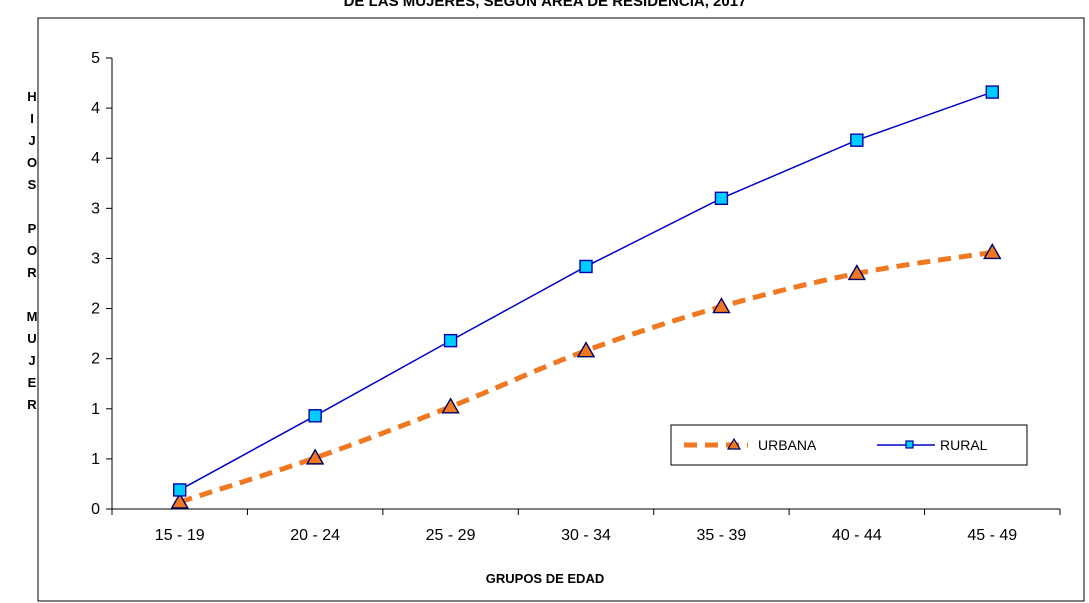  Describe the element at coordinates (586, 535) in the screenshot. I see `x-tick-label: 30 - 34` at that location.